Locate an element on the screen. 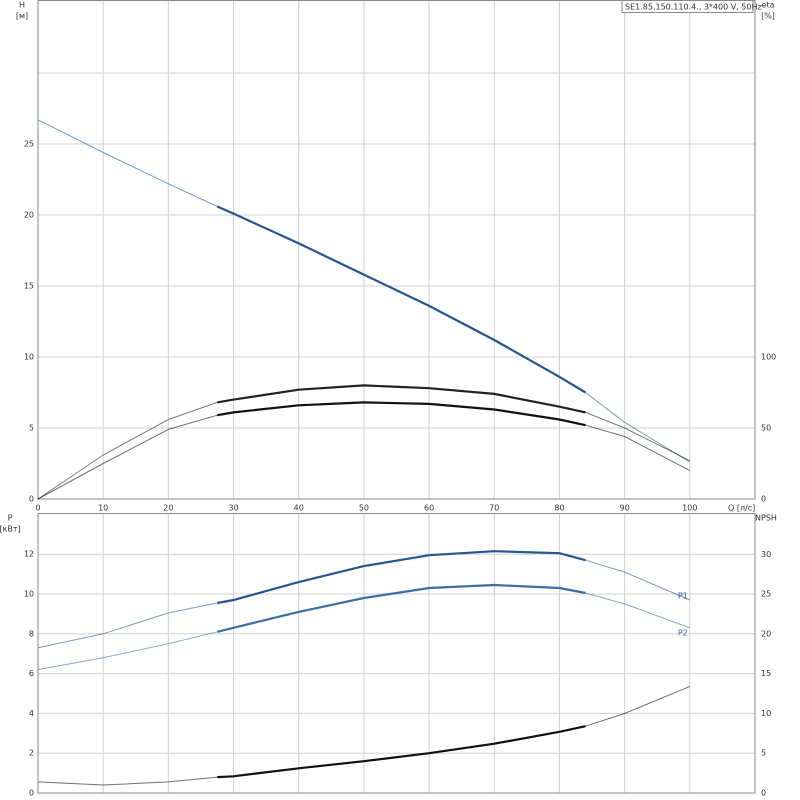 This screenshot has height=800, width=800. y-tick-label: 25 is located at coordinates (29, 143).